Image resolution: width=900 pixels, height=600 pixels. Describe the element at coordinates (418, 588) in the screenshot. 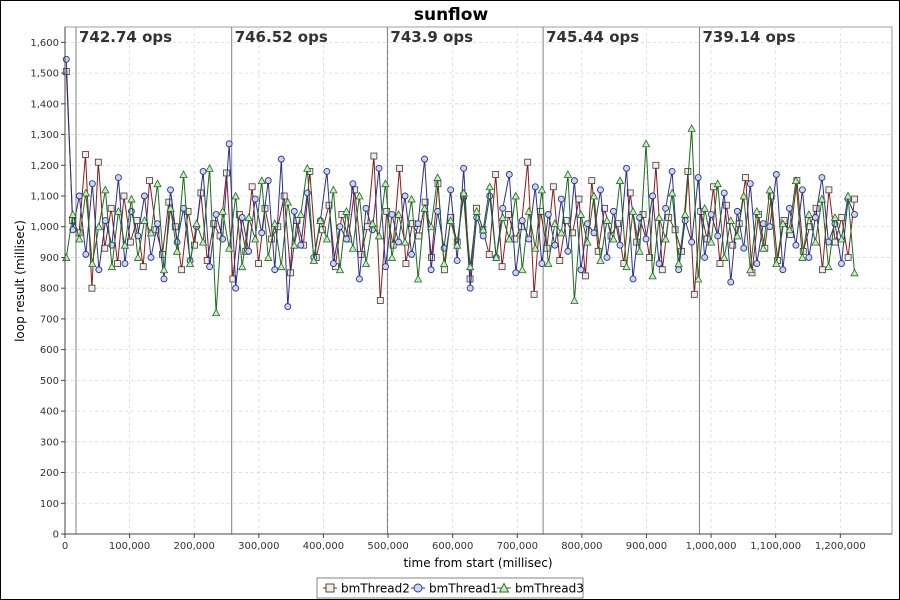

I see `legend-marker-bmThread1` at that location.